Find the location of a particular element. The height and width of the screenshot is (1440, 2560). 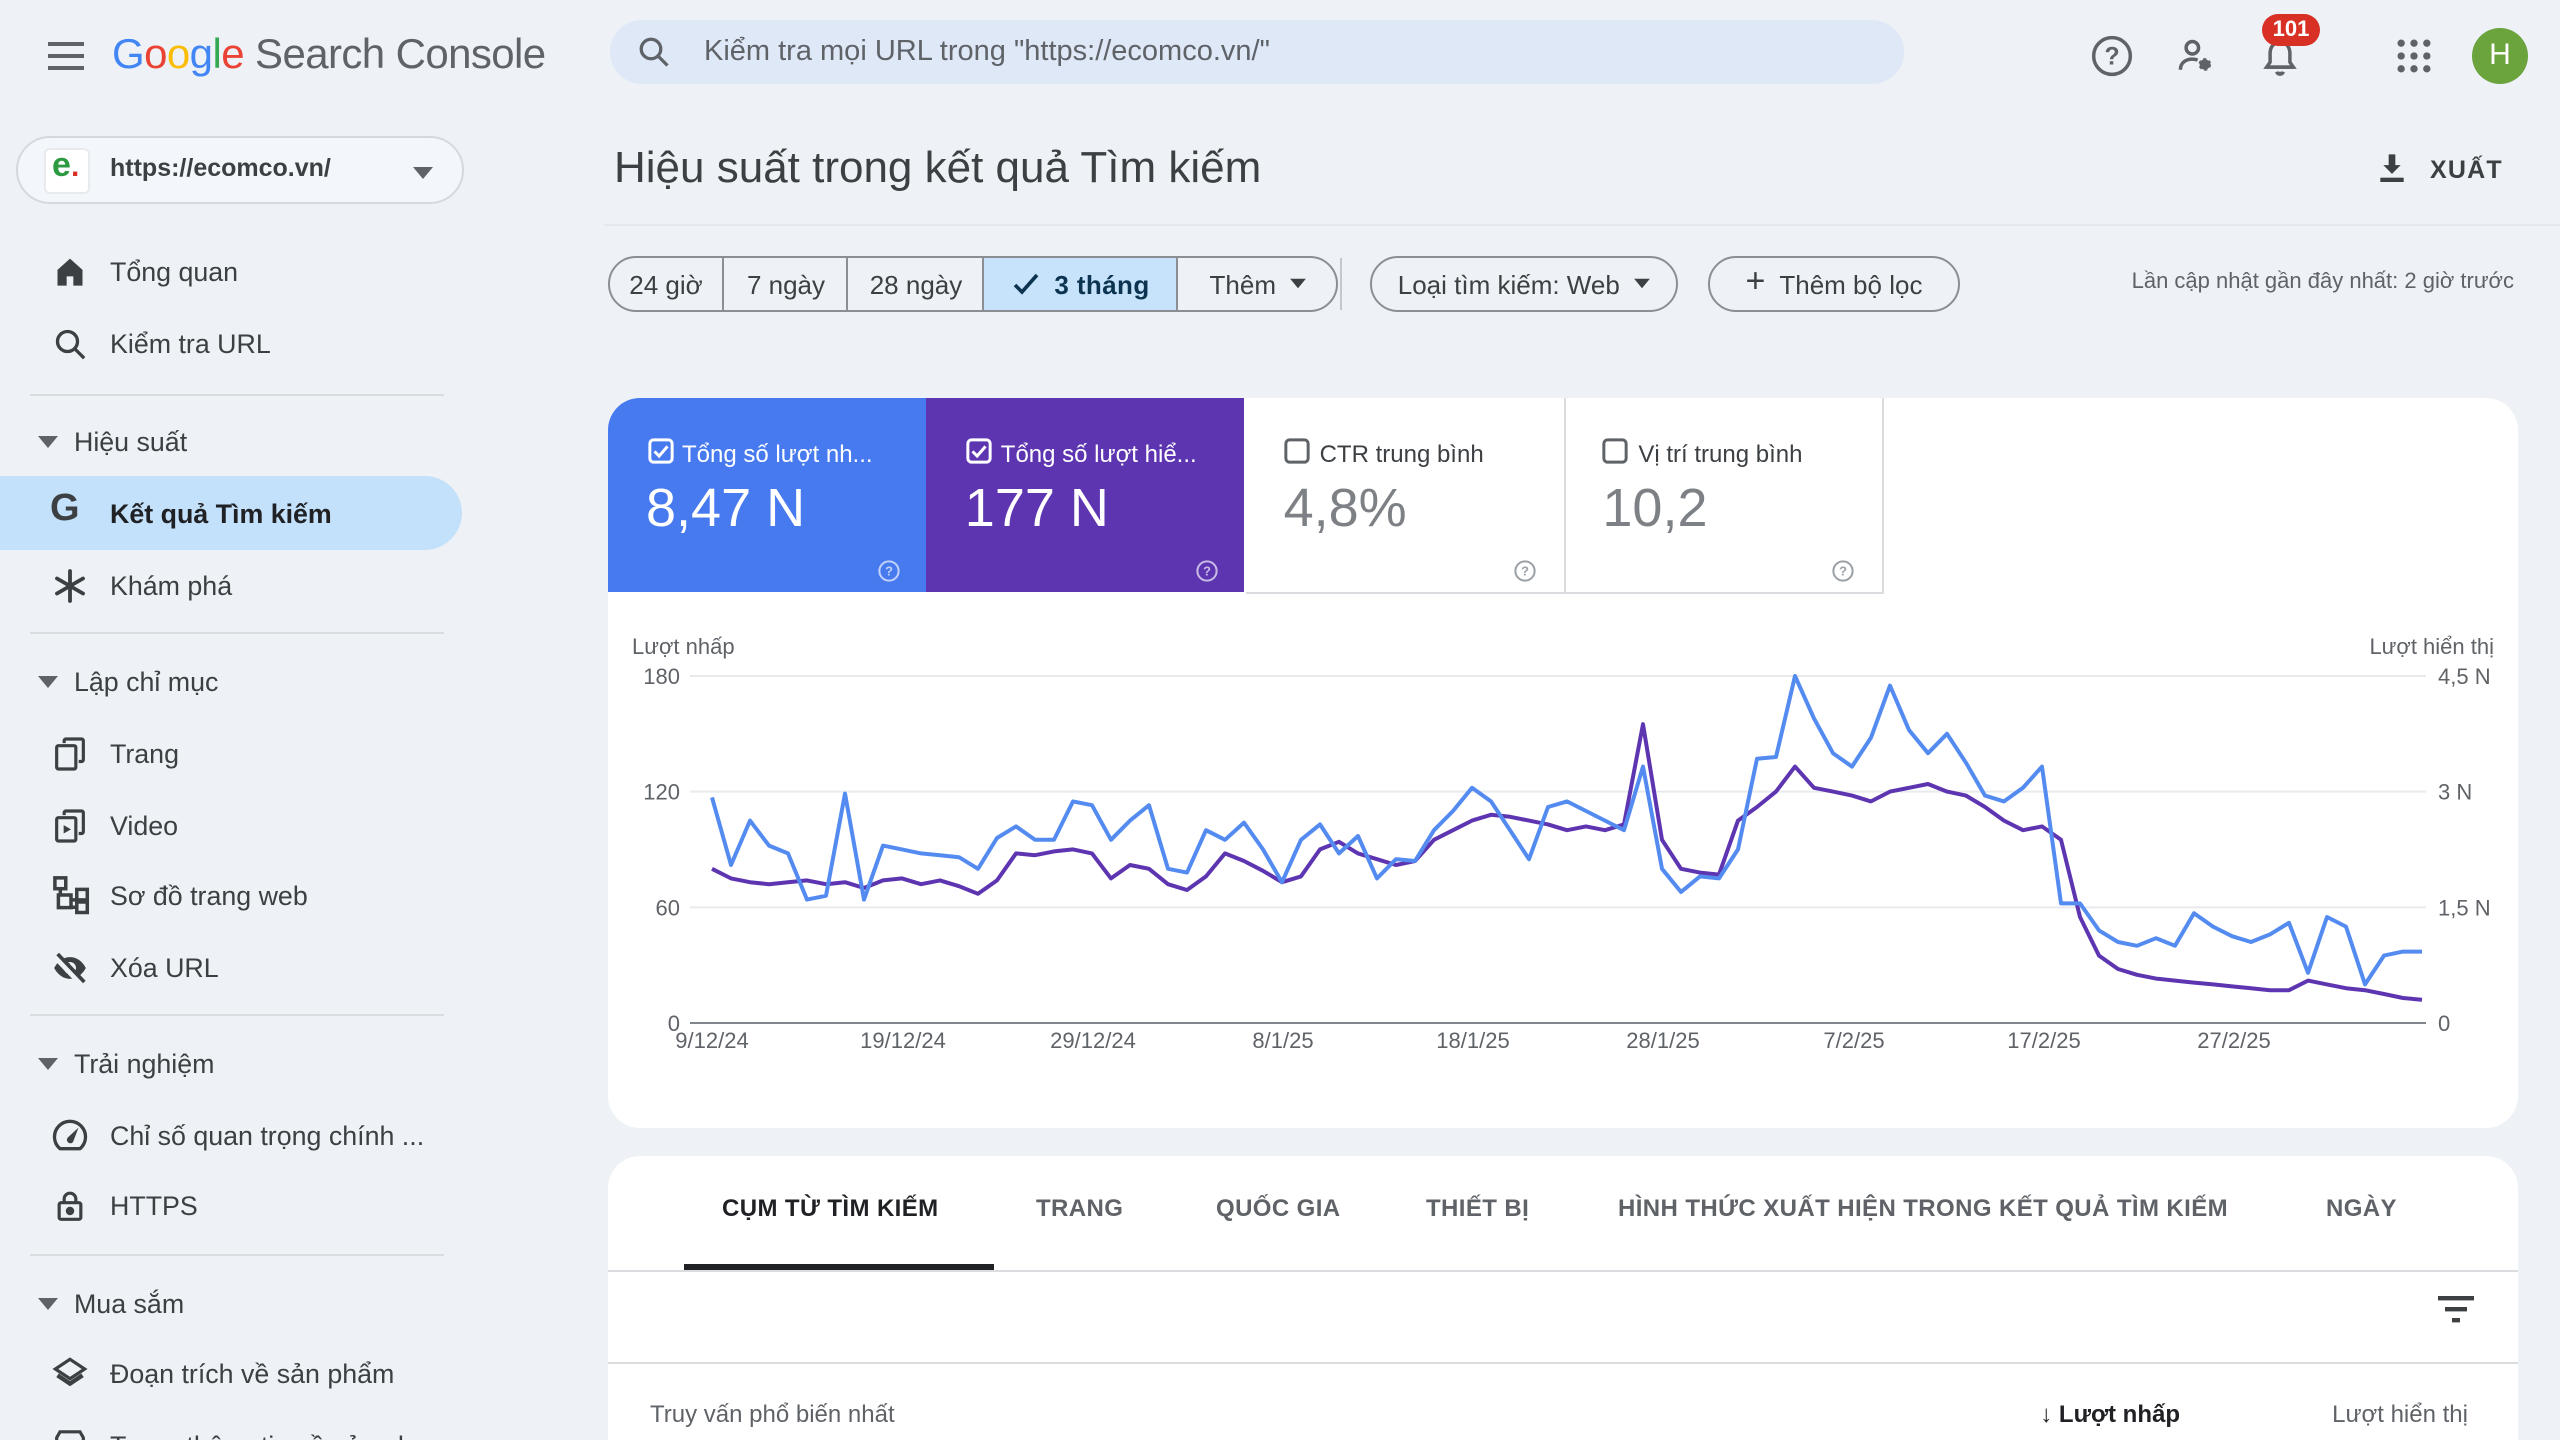

svg-text: 28/1/25 is located at coordinates (1662, 1040).